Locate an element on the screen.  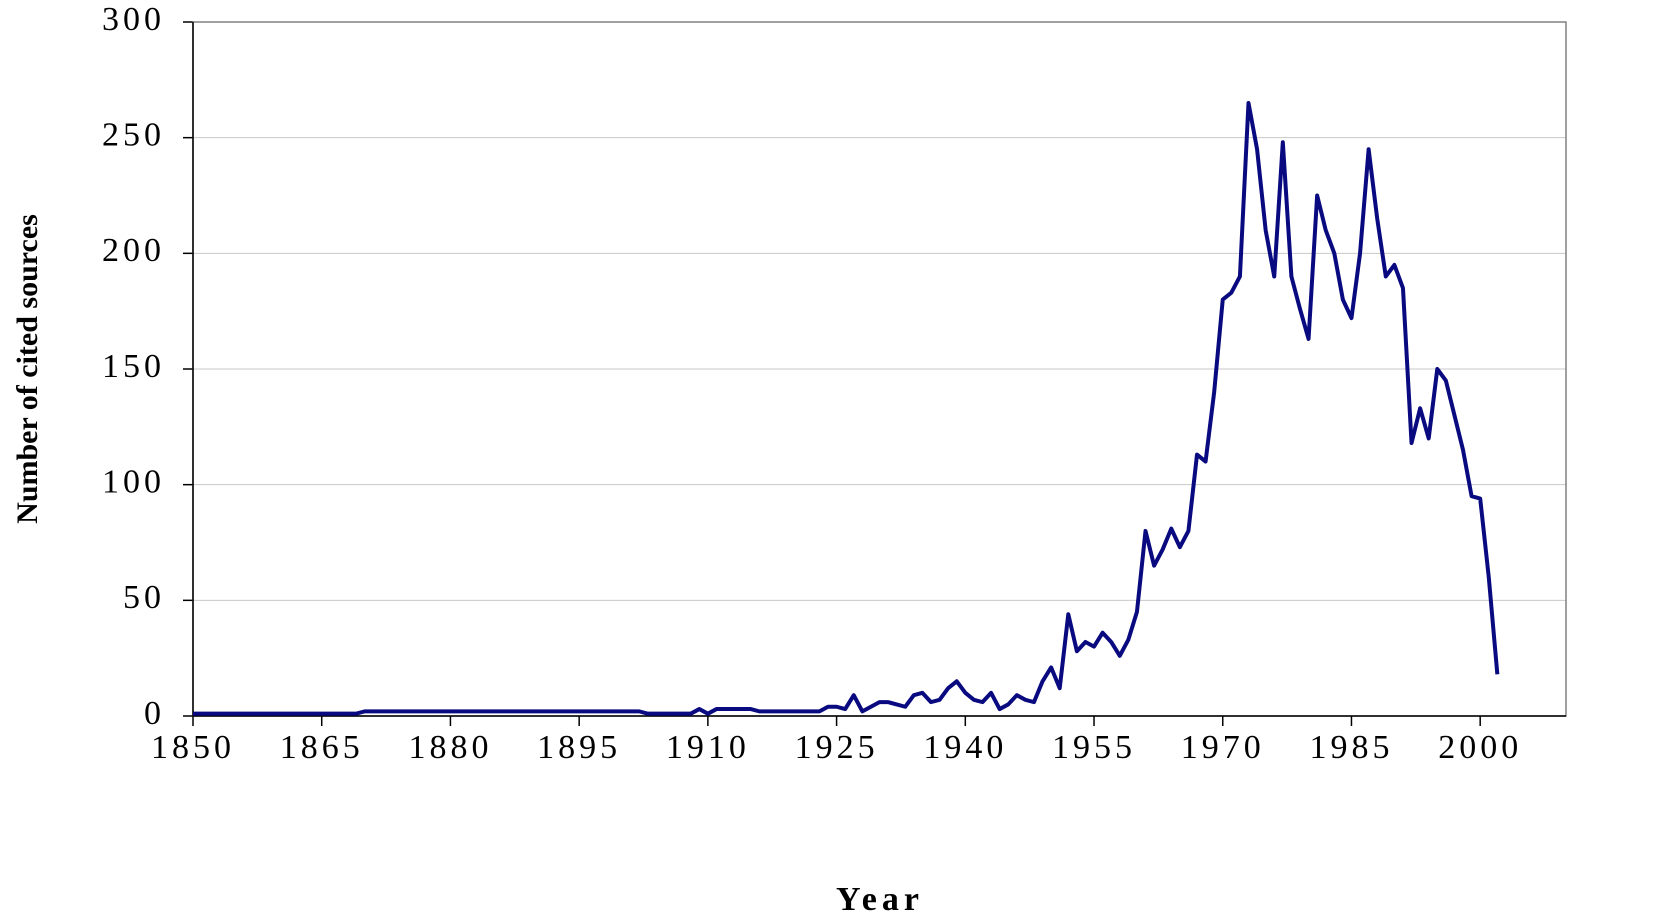
x-tick-label: 1865 is located at coordinates (322, 747).